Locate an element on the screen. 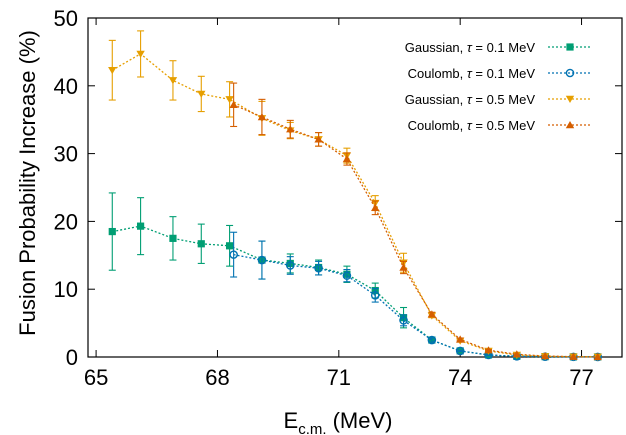 This screenshot has height=435, width=626. y-tick-label: 40 is located at coordinates (66, 86).